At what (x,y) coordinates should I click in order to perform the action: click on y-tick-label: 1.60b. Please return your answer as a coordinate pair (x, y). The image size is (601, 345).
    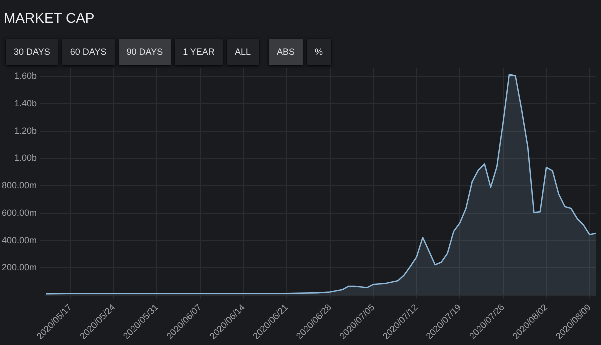
    Looking at the image, I should click on (25, 76).